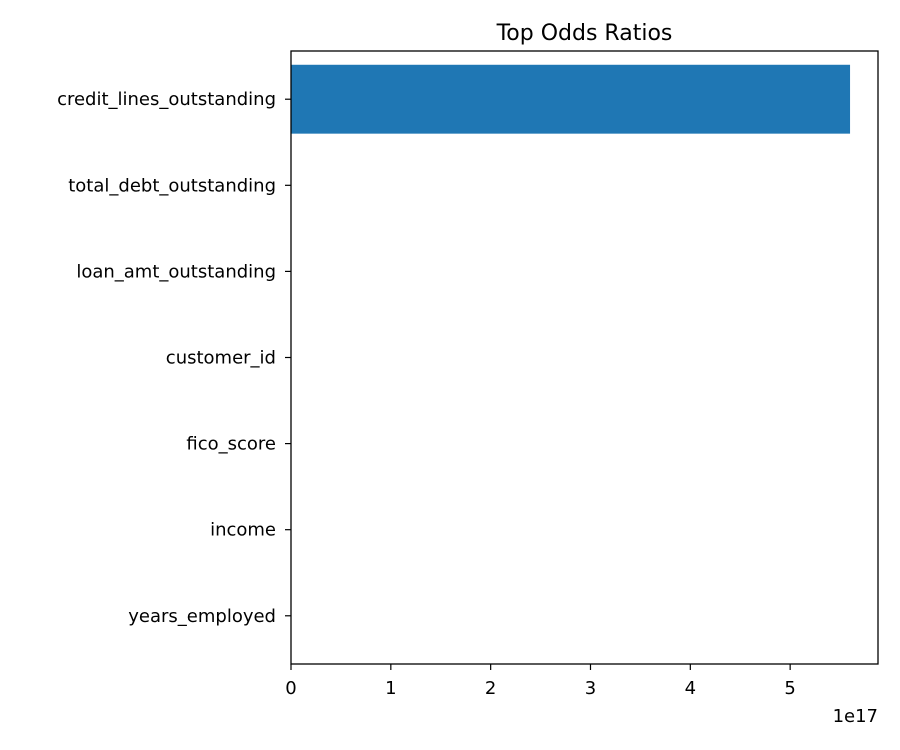 The width and height of the screenshot is (900, 750). What do you see at coordinates (855, 716) in the screenshot?
I see `x-axis-offset-label: 1e17` at bounding box center [855, 716].